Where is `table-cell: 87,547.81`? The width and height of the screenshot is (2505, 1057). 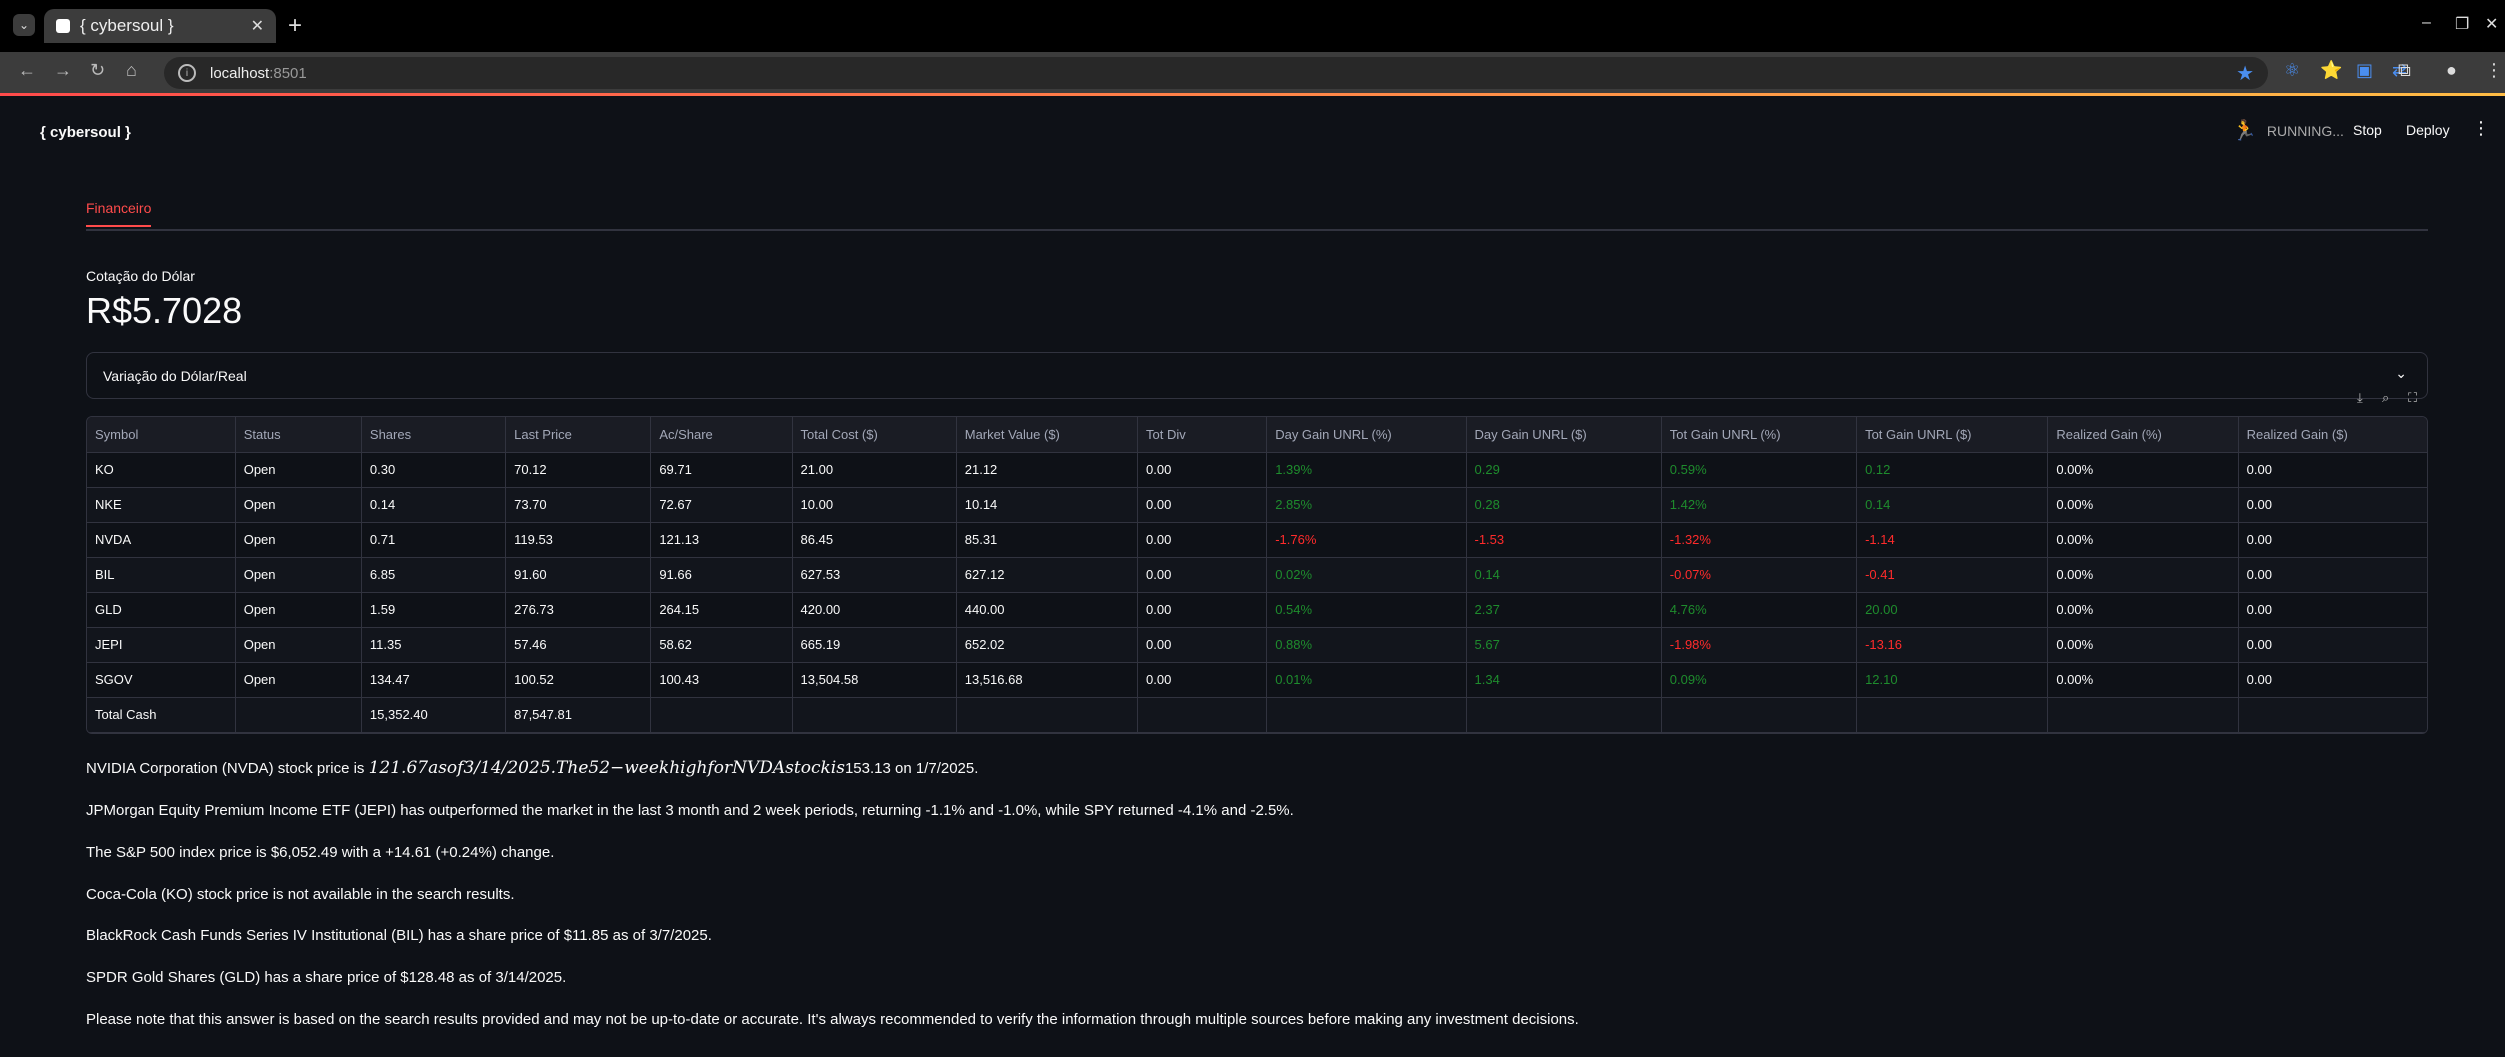
table-cell: 87,547.81 is located at coordinates (578, 715).